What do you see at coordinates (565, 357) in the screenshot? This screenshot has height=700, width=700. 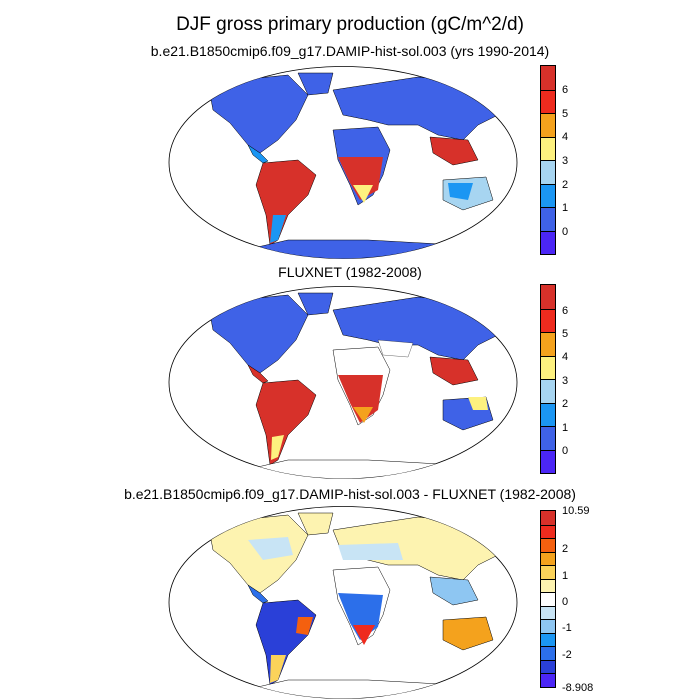 I see `colorbar-2-label-2: 4` at bounding box center [565, 357].